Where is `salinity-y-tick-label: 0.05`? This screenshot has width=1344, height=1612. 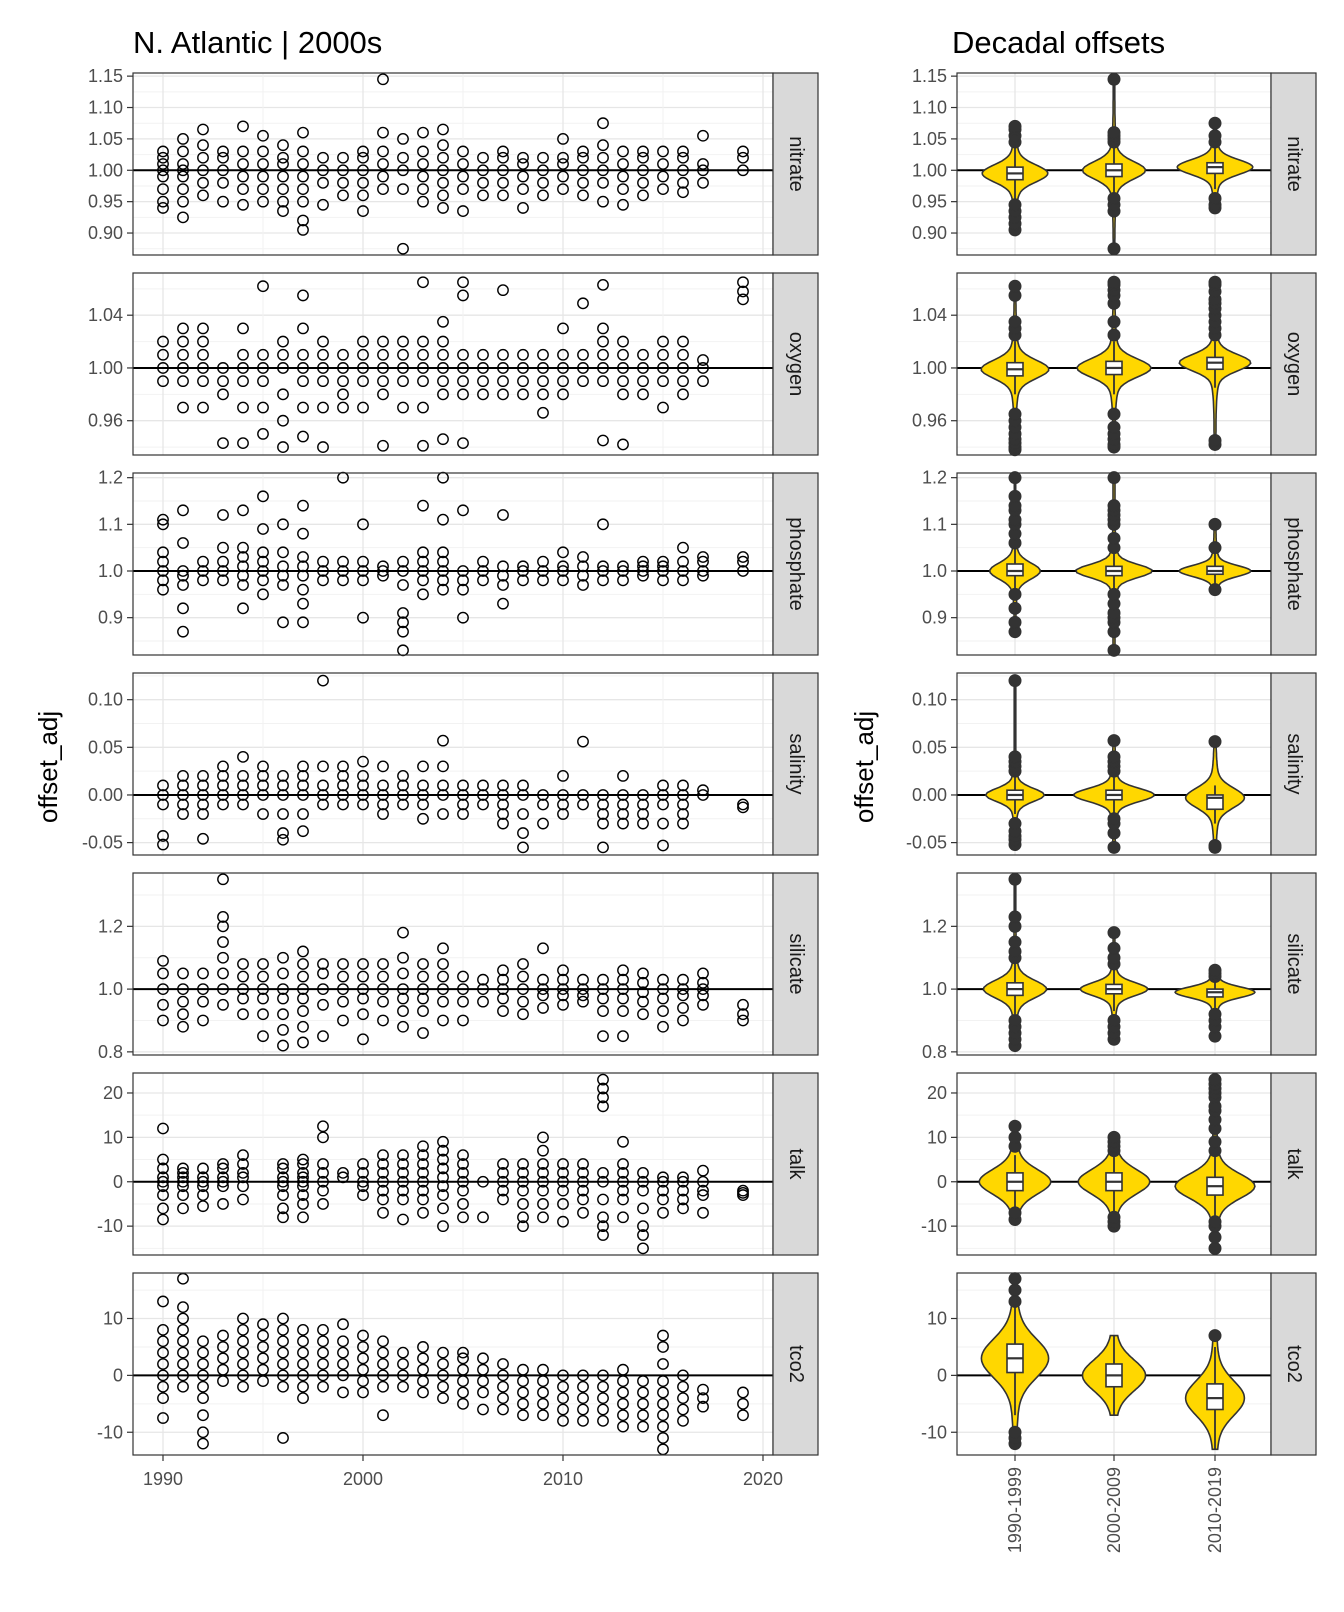
salinity-y-tick-label: 0.05 is located at coordinates (105, 747).